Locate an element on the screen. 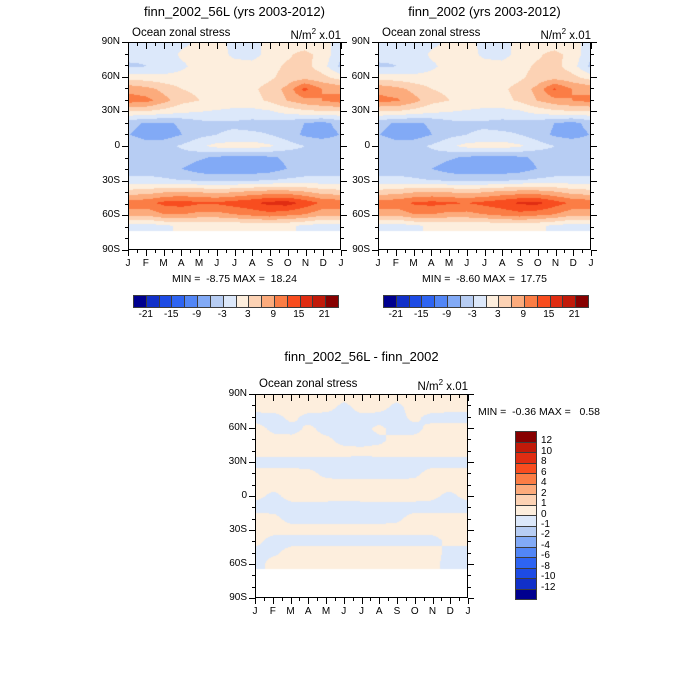 The width and height of the screenshot is (700, 700). y-axis-label: 60S is located at coordinates (361, 215).